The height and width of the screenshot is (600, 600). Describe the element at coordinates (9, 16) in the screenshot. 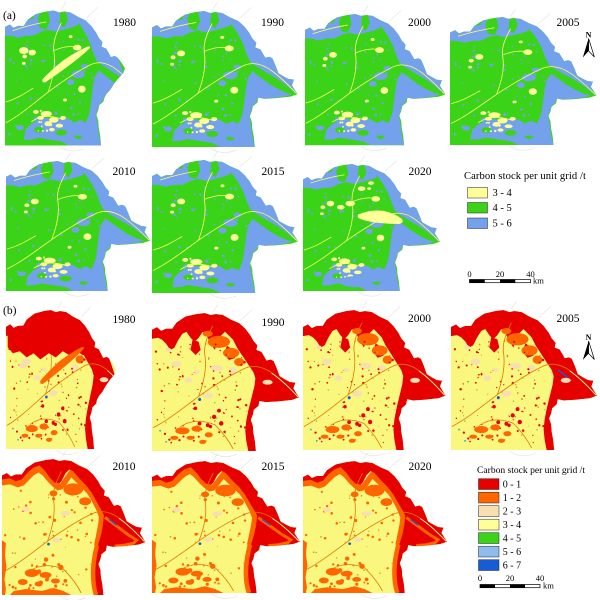

I see `svg-text: (a)` at that location.